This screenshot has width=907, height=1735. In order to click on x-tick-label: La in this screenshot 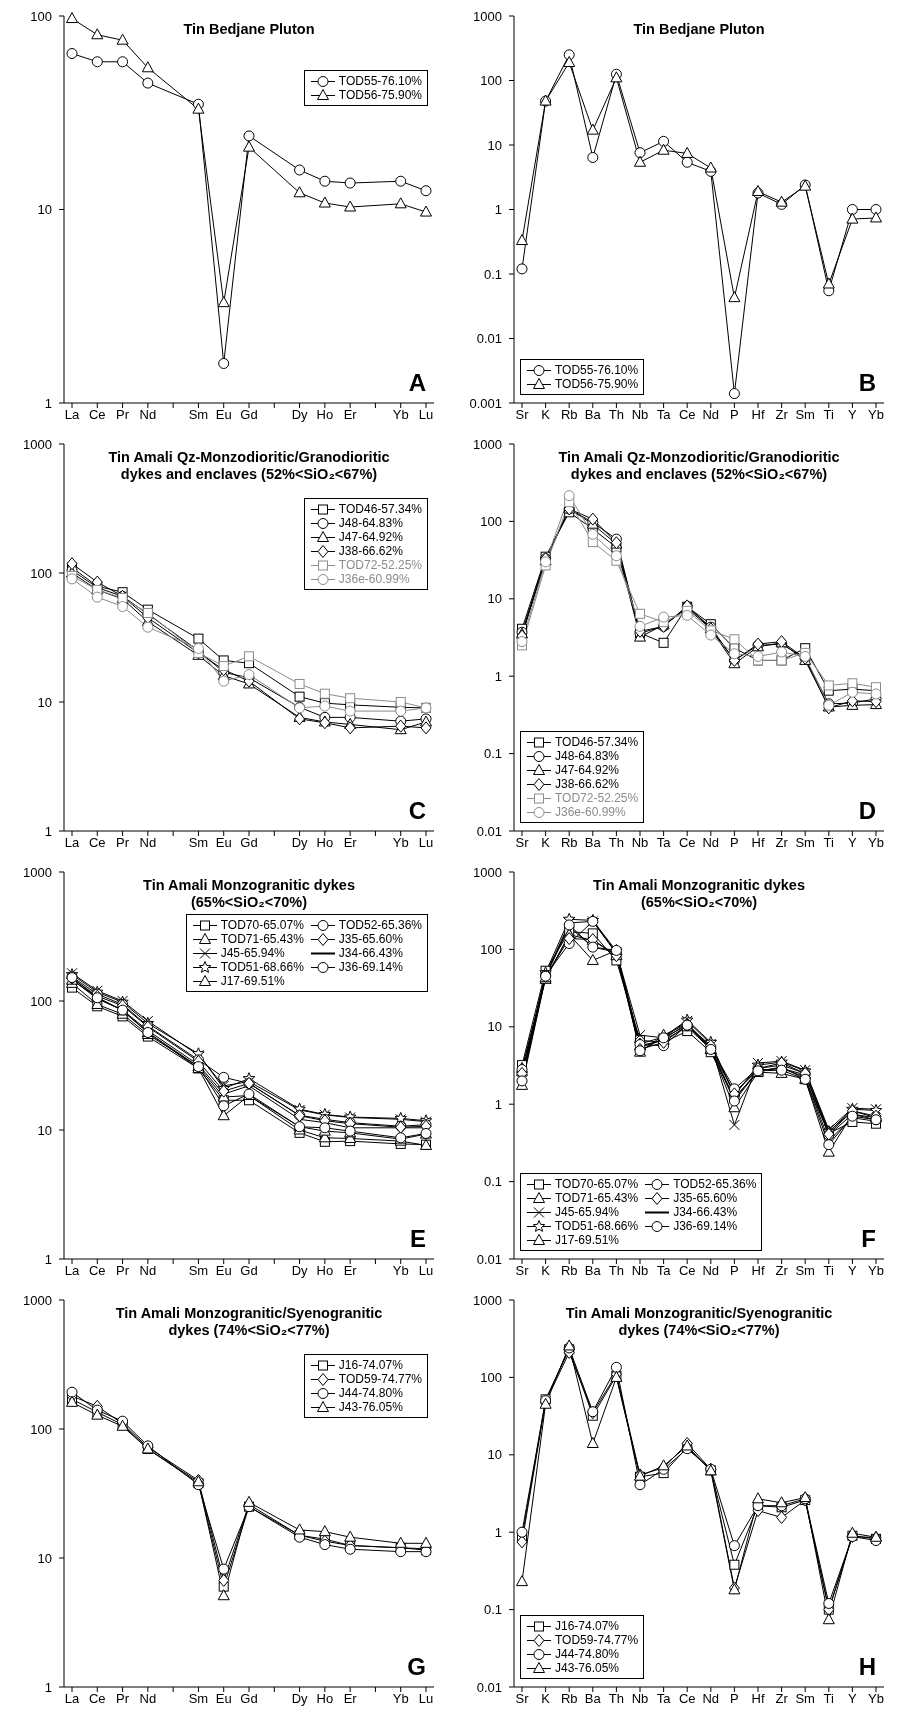, I will do `click(72, 1699)`.